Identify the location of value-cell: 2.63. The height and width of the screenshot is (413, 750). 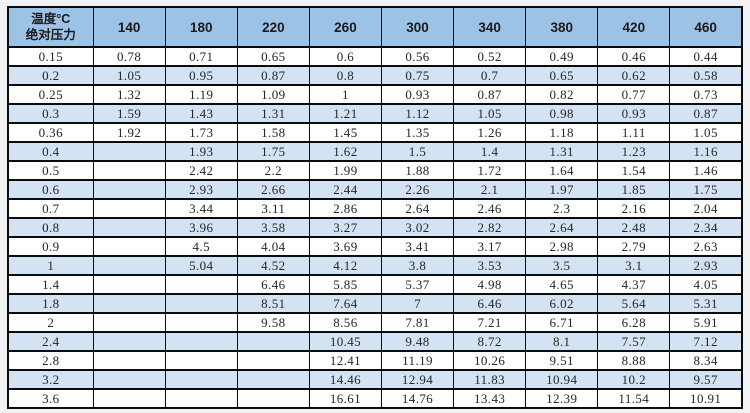
(706, 246).